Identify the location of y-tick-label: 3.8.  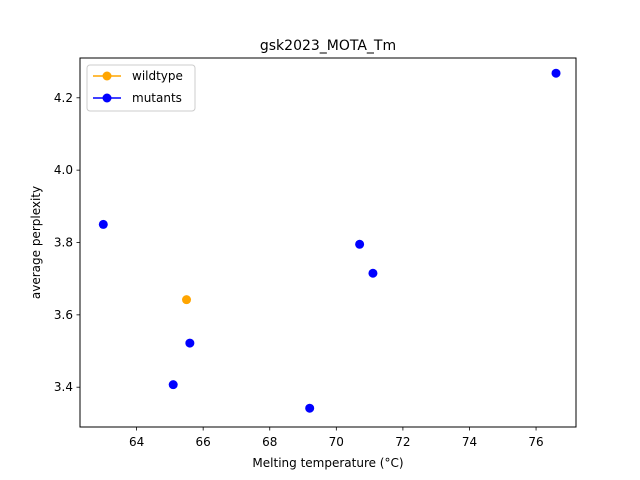
(63, 243).